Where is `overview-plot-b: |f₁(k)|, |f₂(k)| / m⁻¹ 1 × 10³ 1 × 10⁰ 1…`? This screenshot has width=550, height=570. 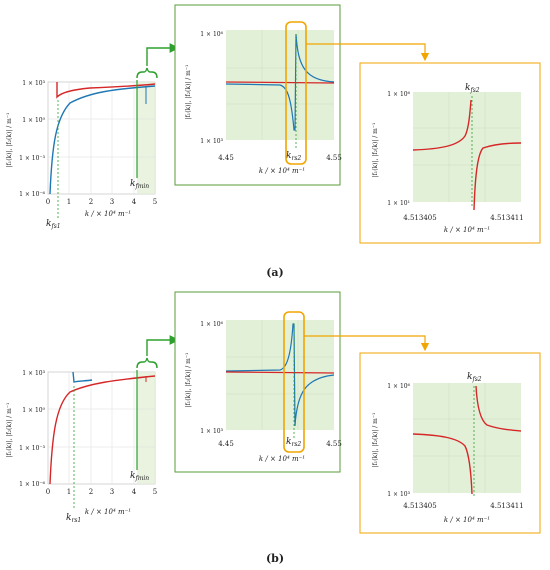 overview-plot-b: |f₁(k)|, |f₂(k)| / m⁻¹ 1 × 10³ 1 × 10⁰ 1… is located at coordinates (82, 440).